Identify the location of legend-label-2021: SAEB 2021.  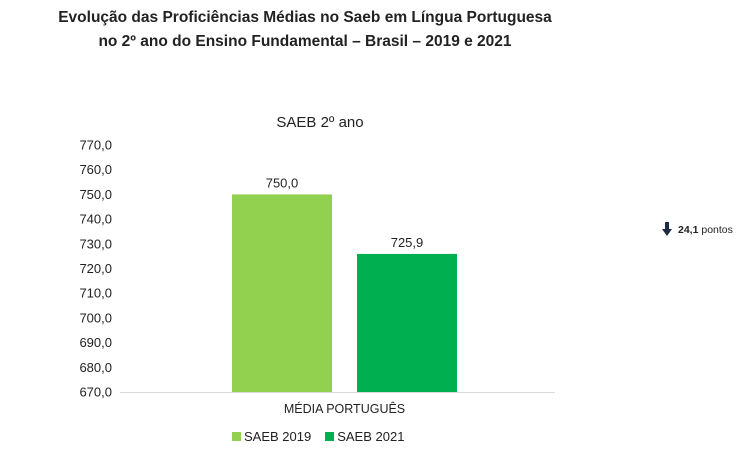
(371, 436).